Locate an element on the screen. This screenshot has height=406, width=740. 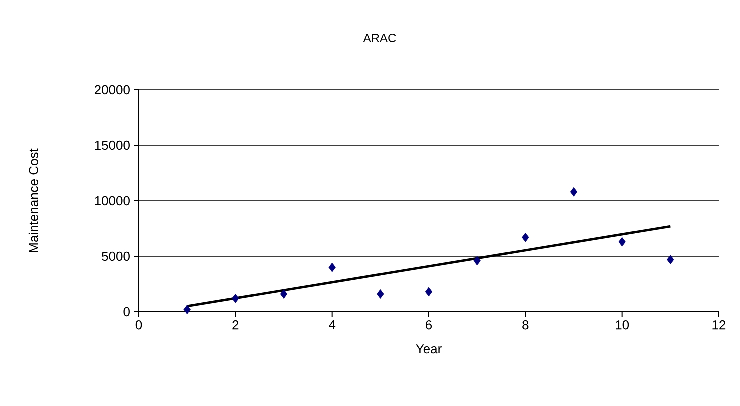
y-tick-label: 5000 is located at coordinates (116, 257).